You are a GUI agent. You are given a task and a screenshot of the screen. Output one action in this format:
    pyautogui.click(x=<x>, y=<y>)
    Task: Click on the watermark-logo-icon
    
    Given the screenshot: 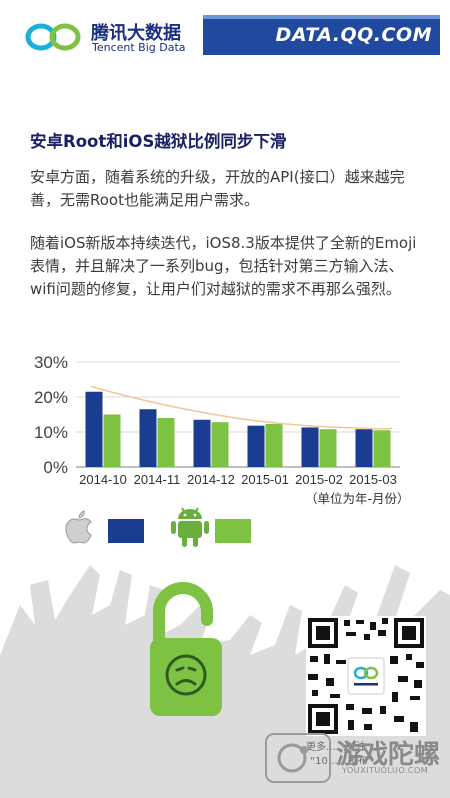 What is the action you would take?
    pyautogui.click(x=298, y=758)
    